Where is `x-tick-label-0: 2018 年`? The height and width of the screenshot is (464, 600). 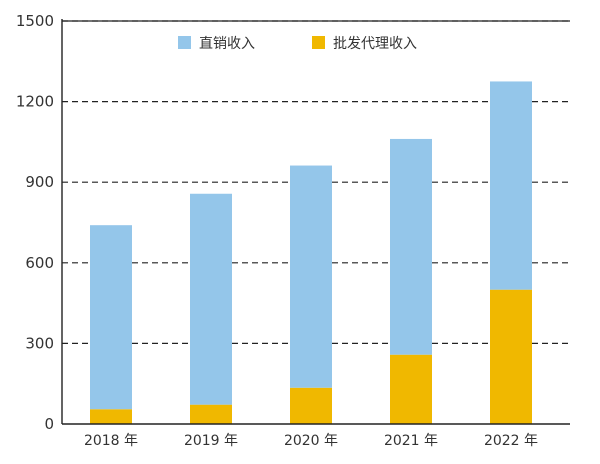 x-tick-label-0: 2018 年 is located at coordinates (111, 441).